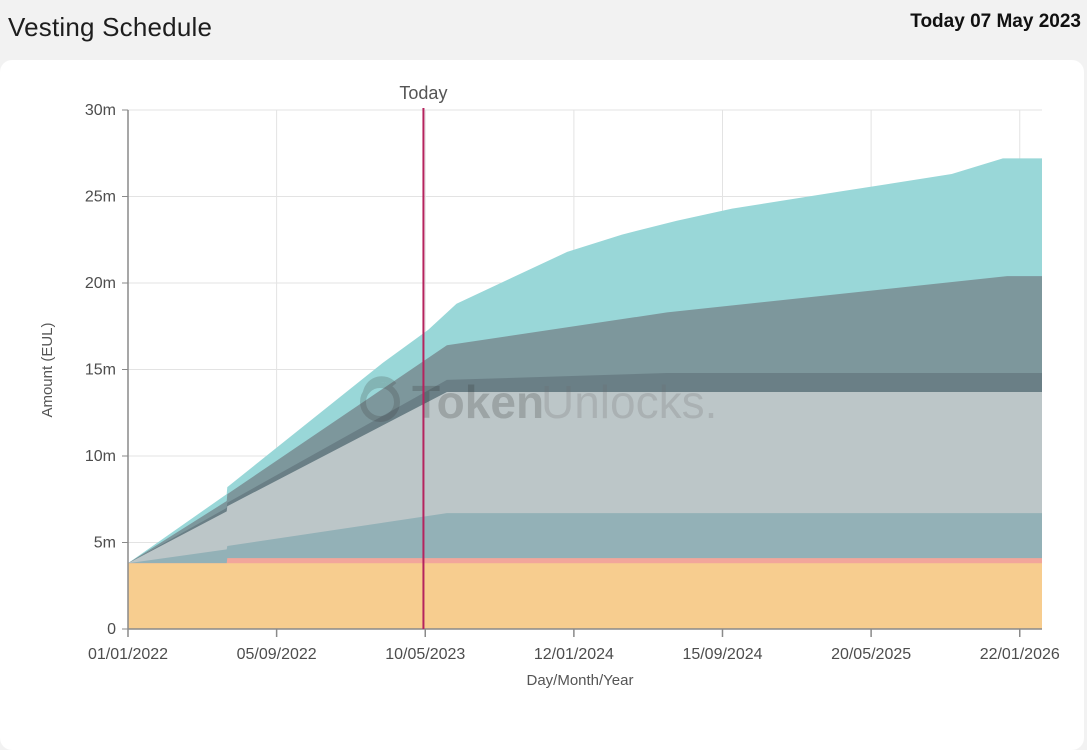 Image resolution: width=1087 pixels, height=750 pixels. What do you see at coordinates (111, 629) in the screenshot?
I see `y-tick-label: 0` at bounding box center [111, 629].